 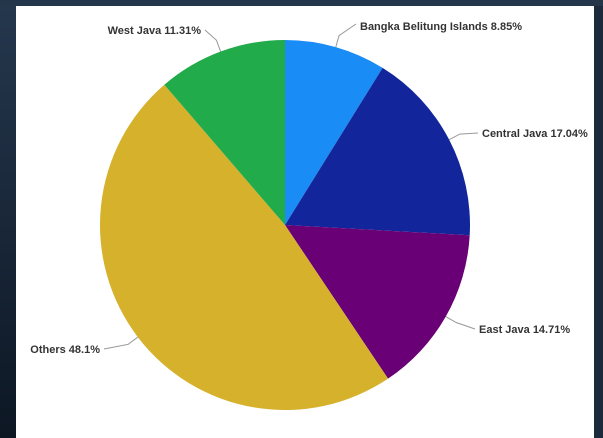 I want to click on pie-slice-west-java, so click(x=224, y=132).